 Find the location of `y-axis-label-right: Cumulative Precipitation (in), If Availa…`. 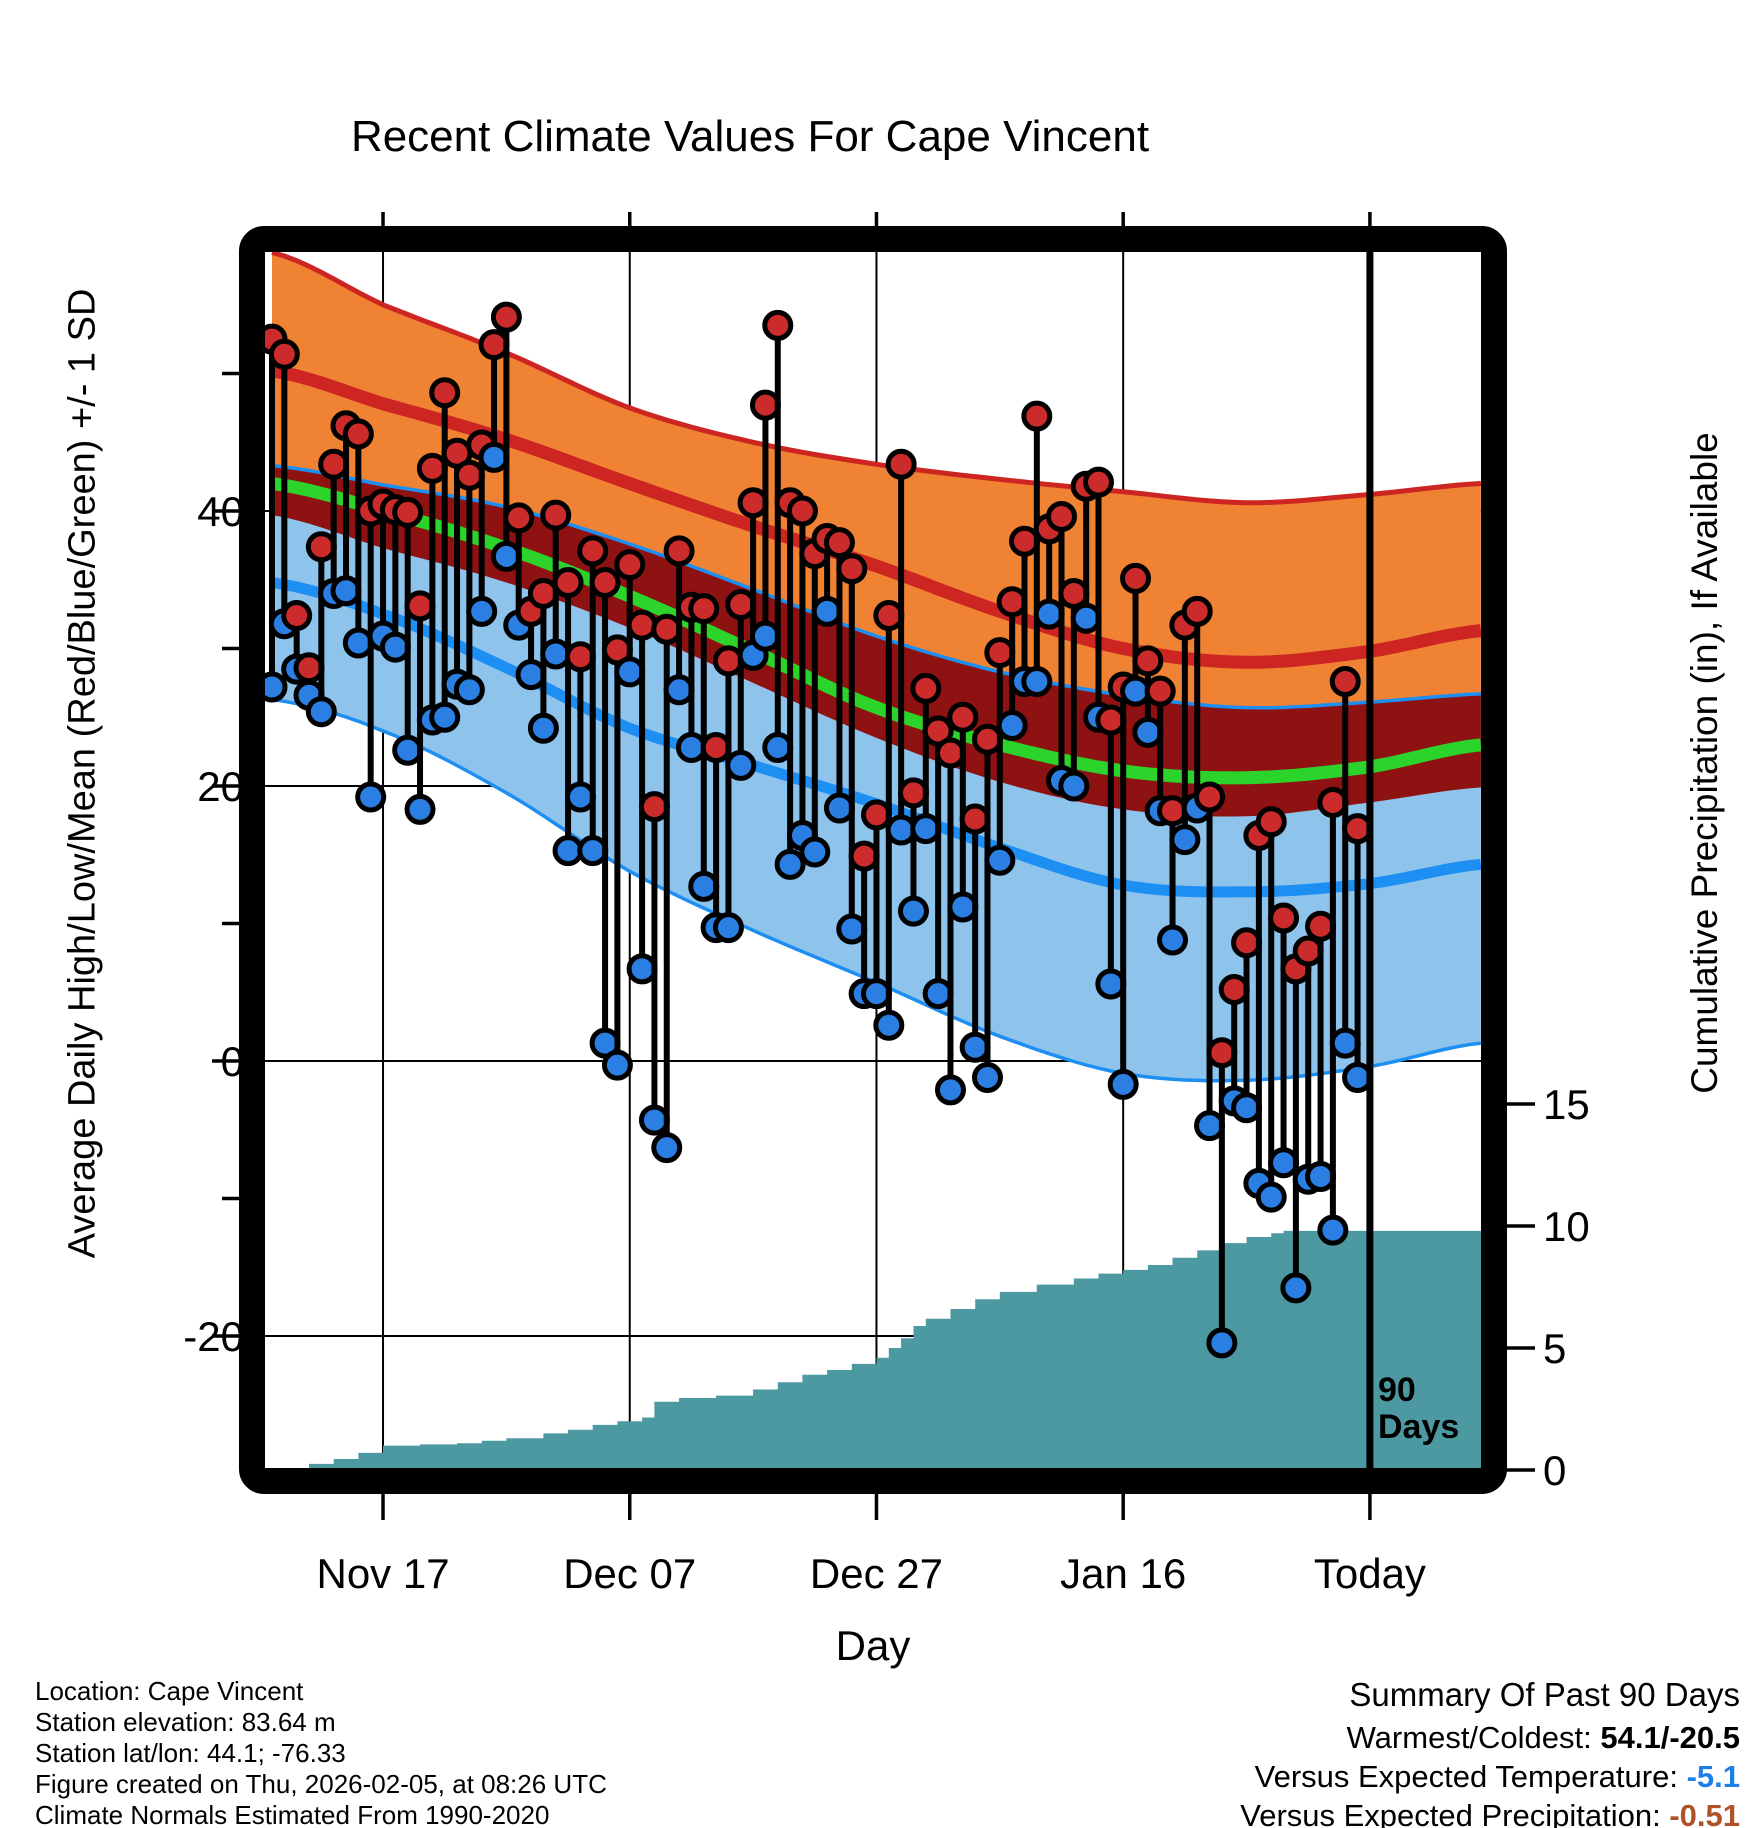

y-axis-label-right: Cumulative Precipitation (in), If Availa… is located at coordinates (1704, 763).